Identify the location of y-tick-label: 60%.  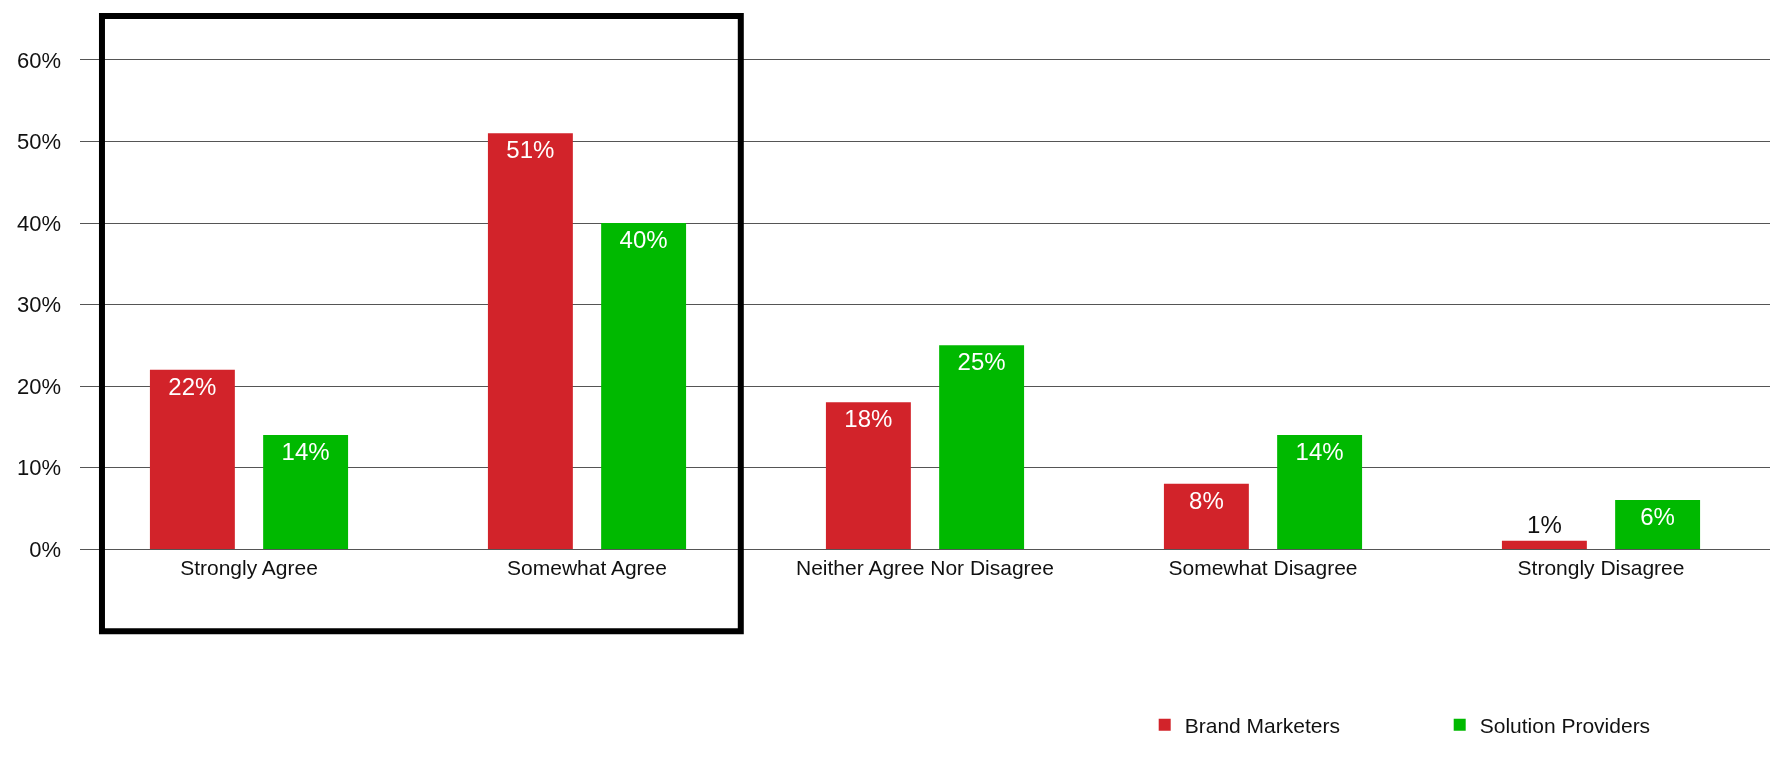
(38, 60).